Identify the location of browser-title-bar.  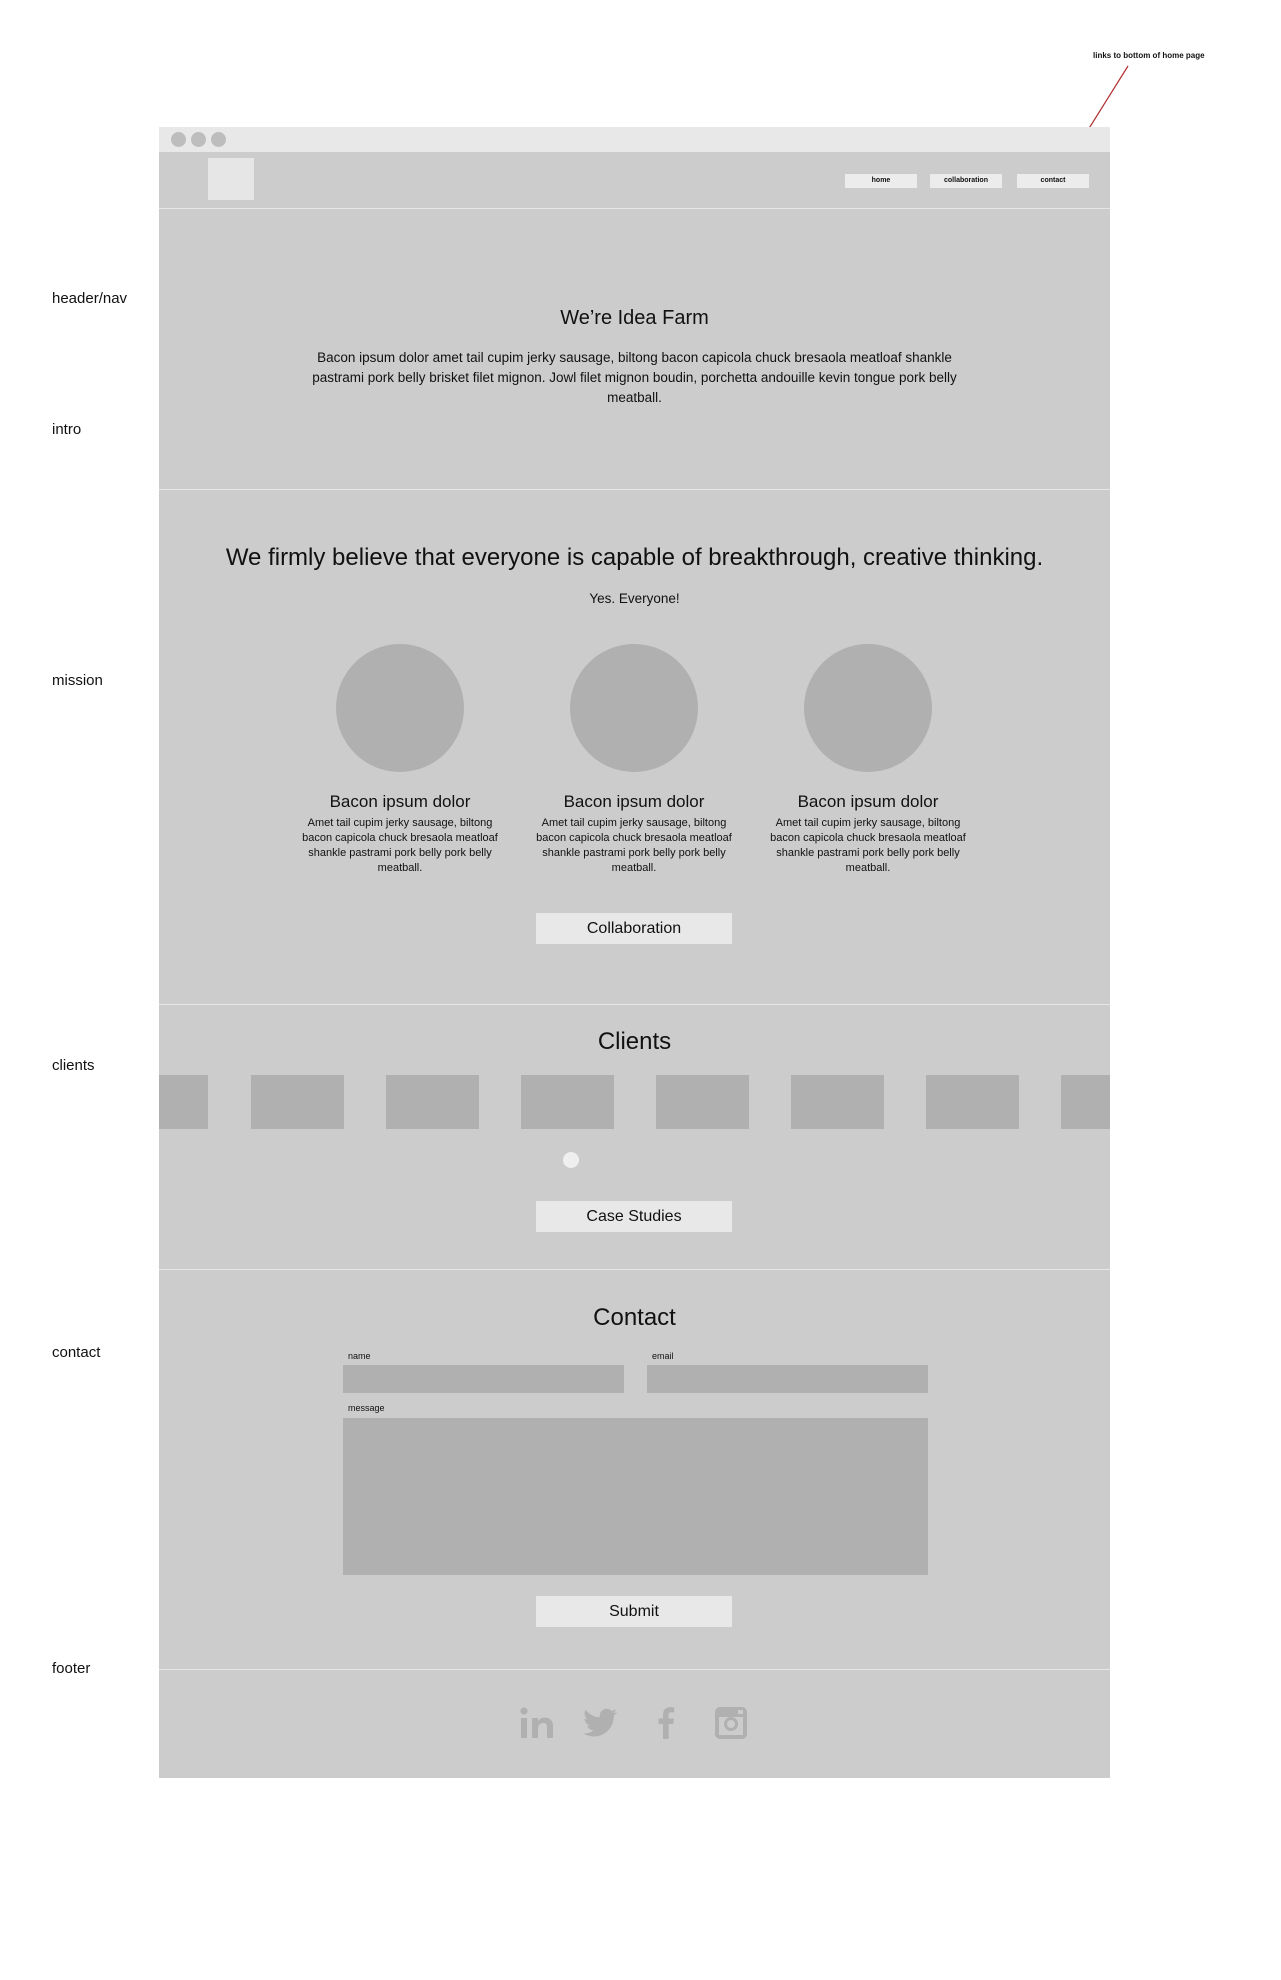
(634, 139).